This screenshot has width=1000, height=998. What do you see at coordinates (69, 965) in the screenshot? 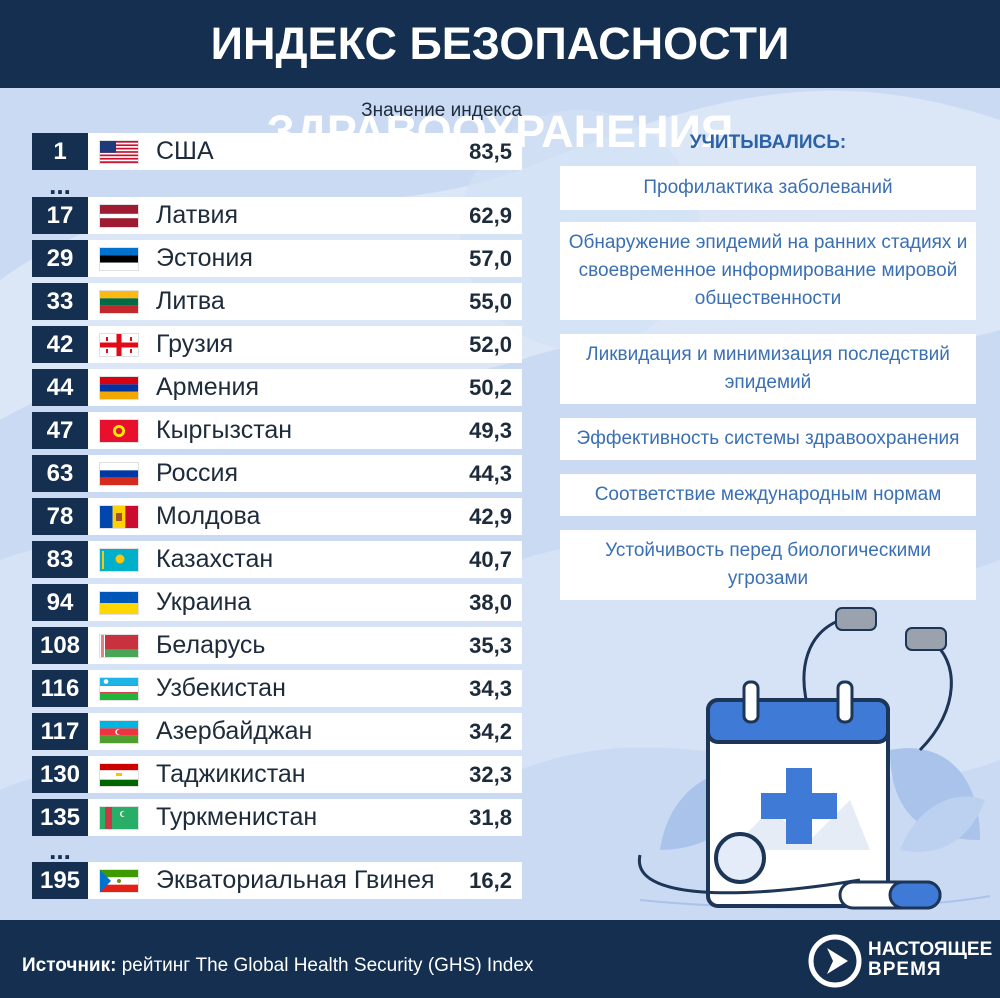
I see `source-label: Источник:` at bounding box center [69, 965].